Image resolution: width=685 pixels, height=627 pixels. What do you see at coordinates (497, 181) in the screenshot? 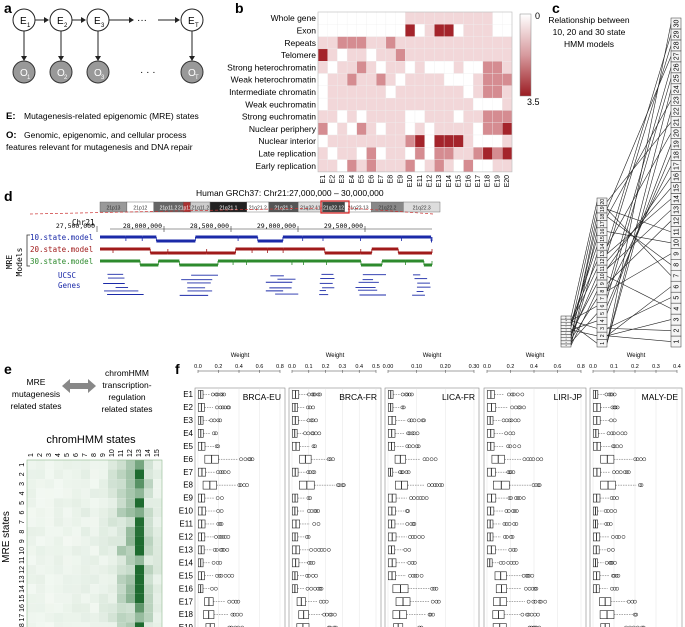
I see `heatmap-col-label: E19` at bounding box center [497, 181].